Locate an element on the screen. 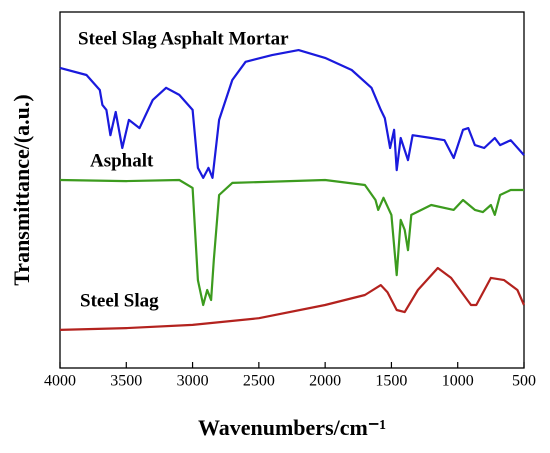 This screenshot has width=550, height=453. x-tick-label: 4000 is located at coordinates (60, 381).